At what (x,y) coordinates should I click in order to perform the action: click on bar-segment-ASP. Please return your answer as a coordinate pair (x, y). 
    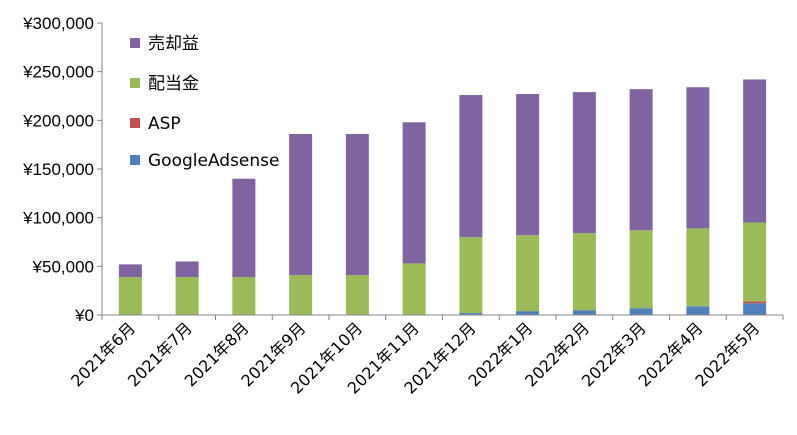
    Looking at the image, I should click on (755, 302).